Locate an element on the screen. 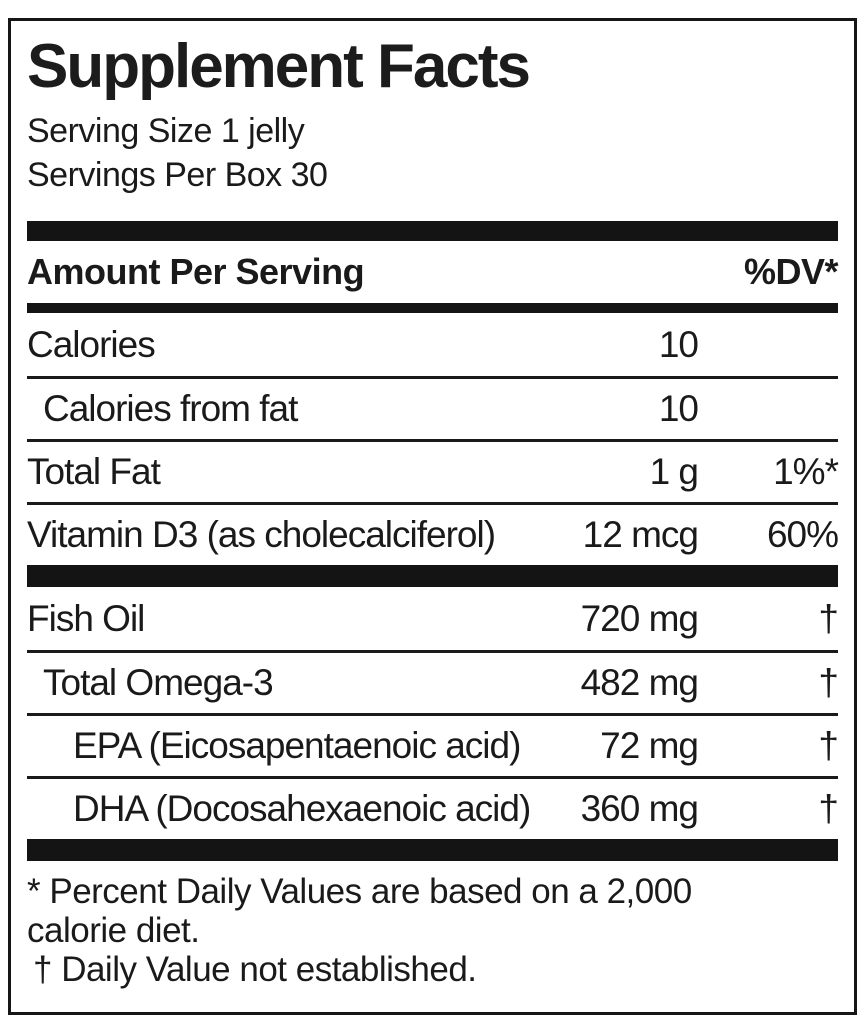  nutrient-row-total-fat: Total Fat 1 g 1%* is located at coordinates (433, 470).